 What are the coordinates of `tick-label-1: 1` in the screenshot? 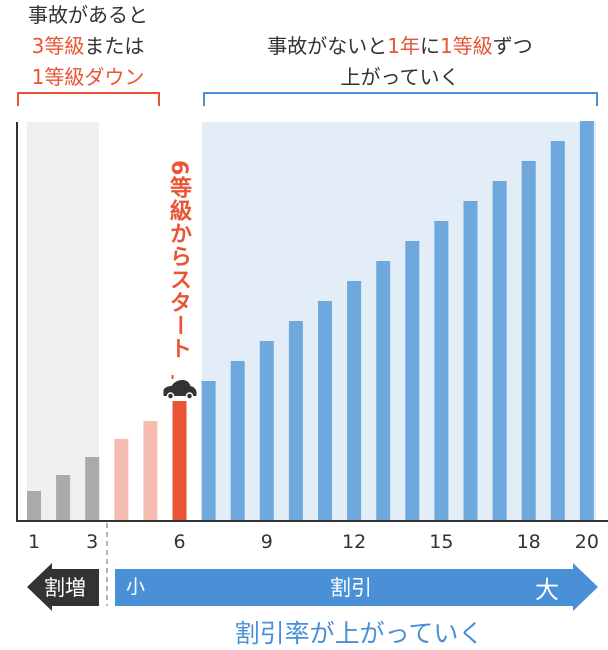 It's located at (34, 542).